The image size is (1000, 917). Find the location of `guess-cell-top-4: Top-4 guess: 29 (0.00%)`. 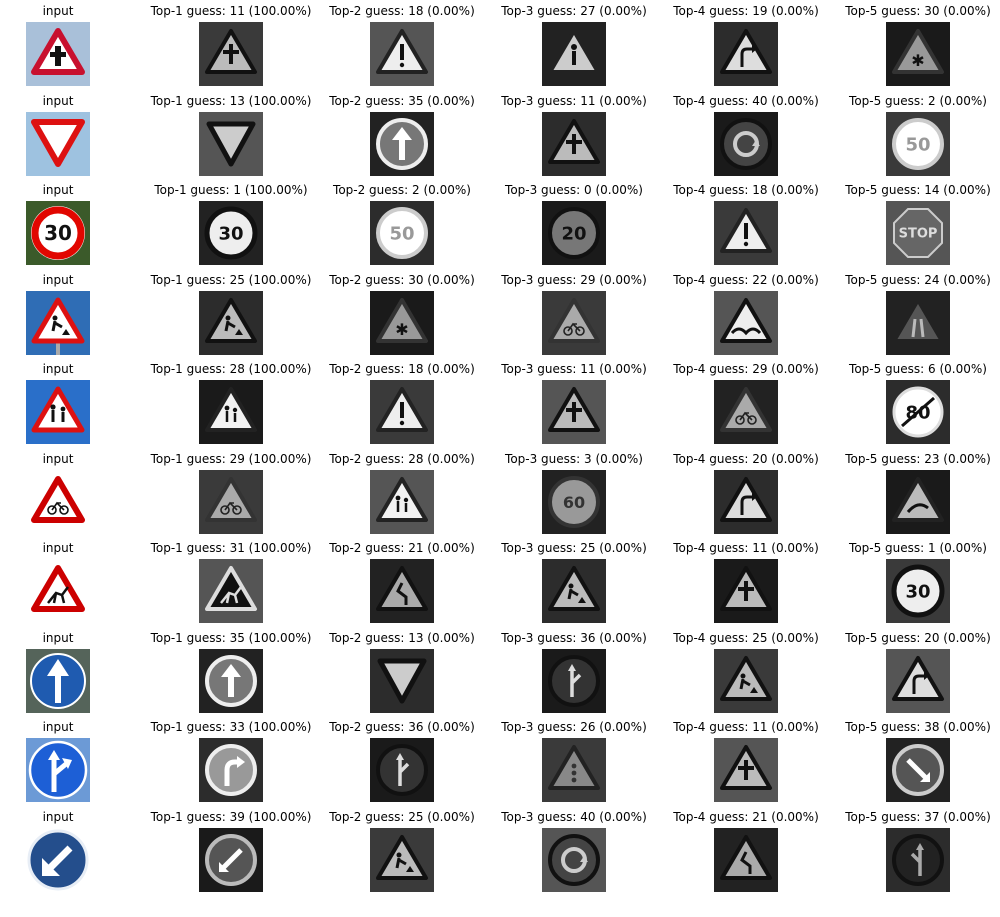

guess-cell-top-4: Top-4 guess: 29 (0.00%) is located at coordinates (746, 402).